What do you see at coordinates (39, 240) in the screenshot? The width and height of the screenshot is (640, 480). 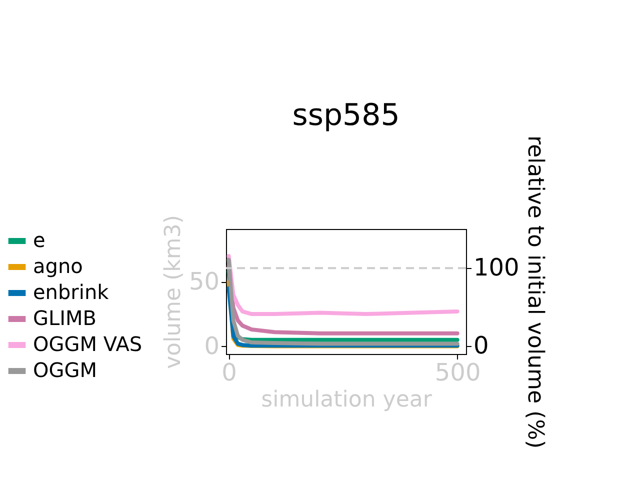 I see `legend-label: e` at bounding box center [39, 240].